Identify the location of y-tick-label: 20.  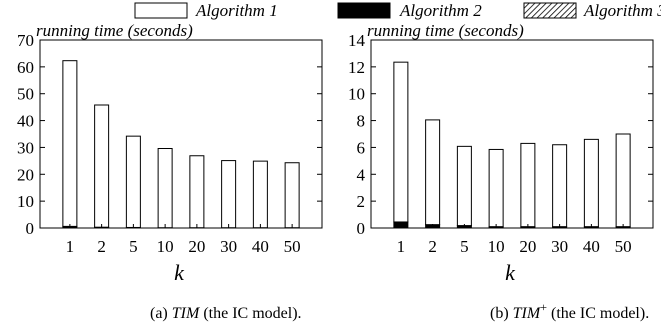
(25, 174).